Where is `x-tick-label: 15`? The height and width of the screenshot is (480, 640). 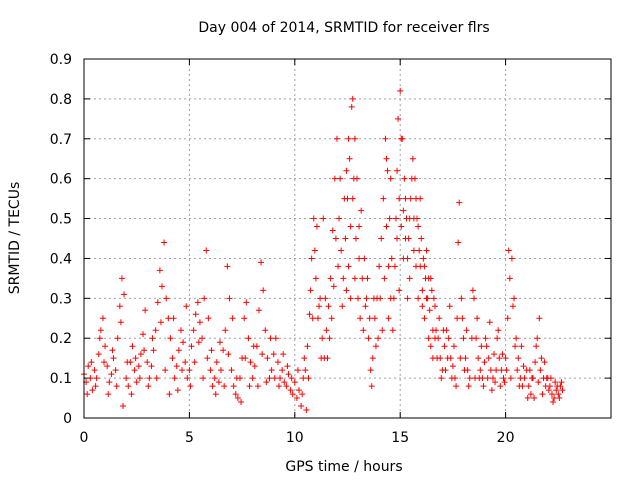 x-tick-label: 15 is located at coordinates (400, 438).